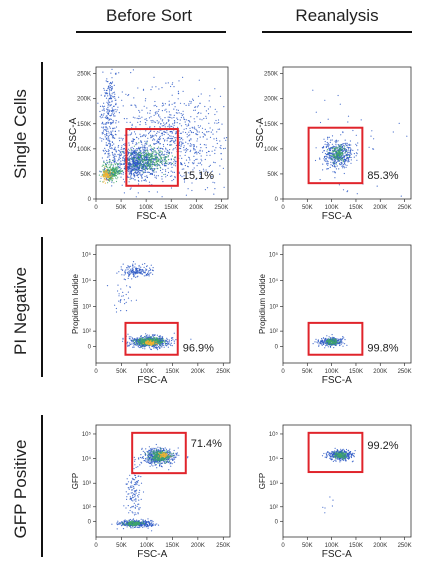 The width and height of the screenshot is (428, 569). Describe the element at coordinates (262, 303) in the screenshot. I see `y-axis-label: Propidium Iodide` at that location.